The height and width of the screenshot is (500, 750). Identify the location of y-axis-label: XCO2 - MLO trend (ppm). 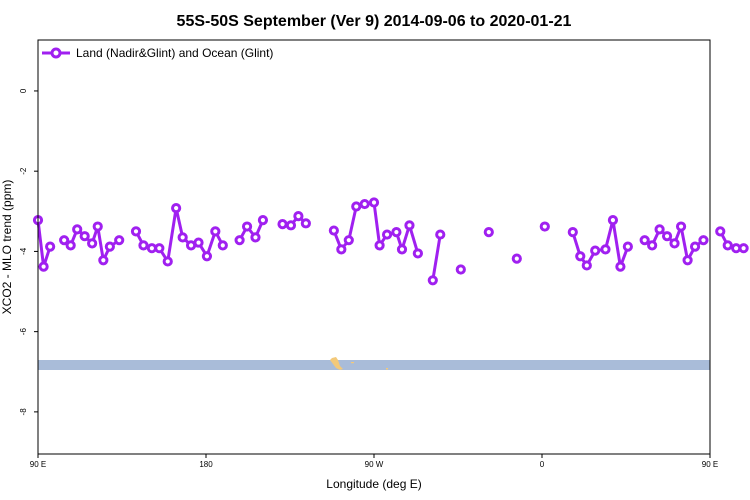
(7, 247).